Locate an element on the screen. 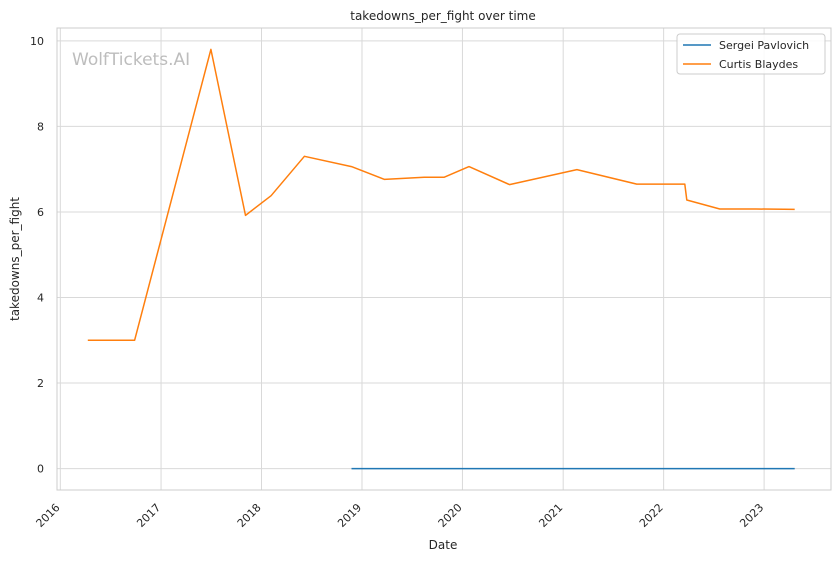  legend-box is located at coordinates (751, 54).